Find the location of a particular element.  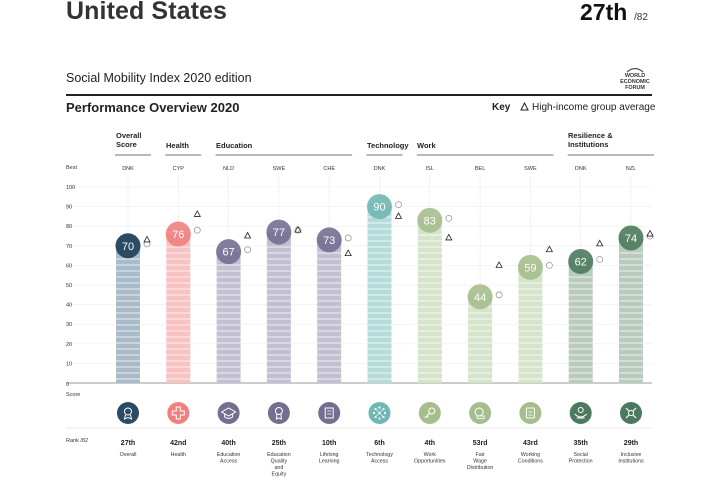

pillar-label: Distribution is located at coordinates (480, 468).